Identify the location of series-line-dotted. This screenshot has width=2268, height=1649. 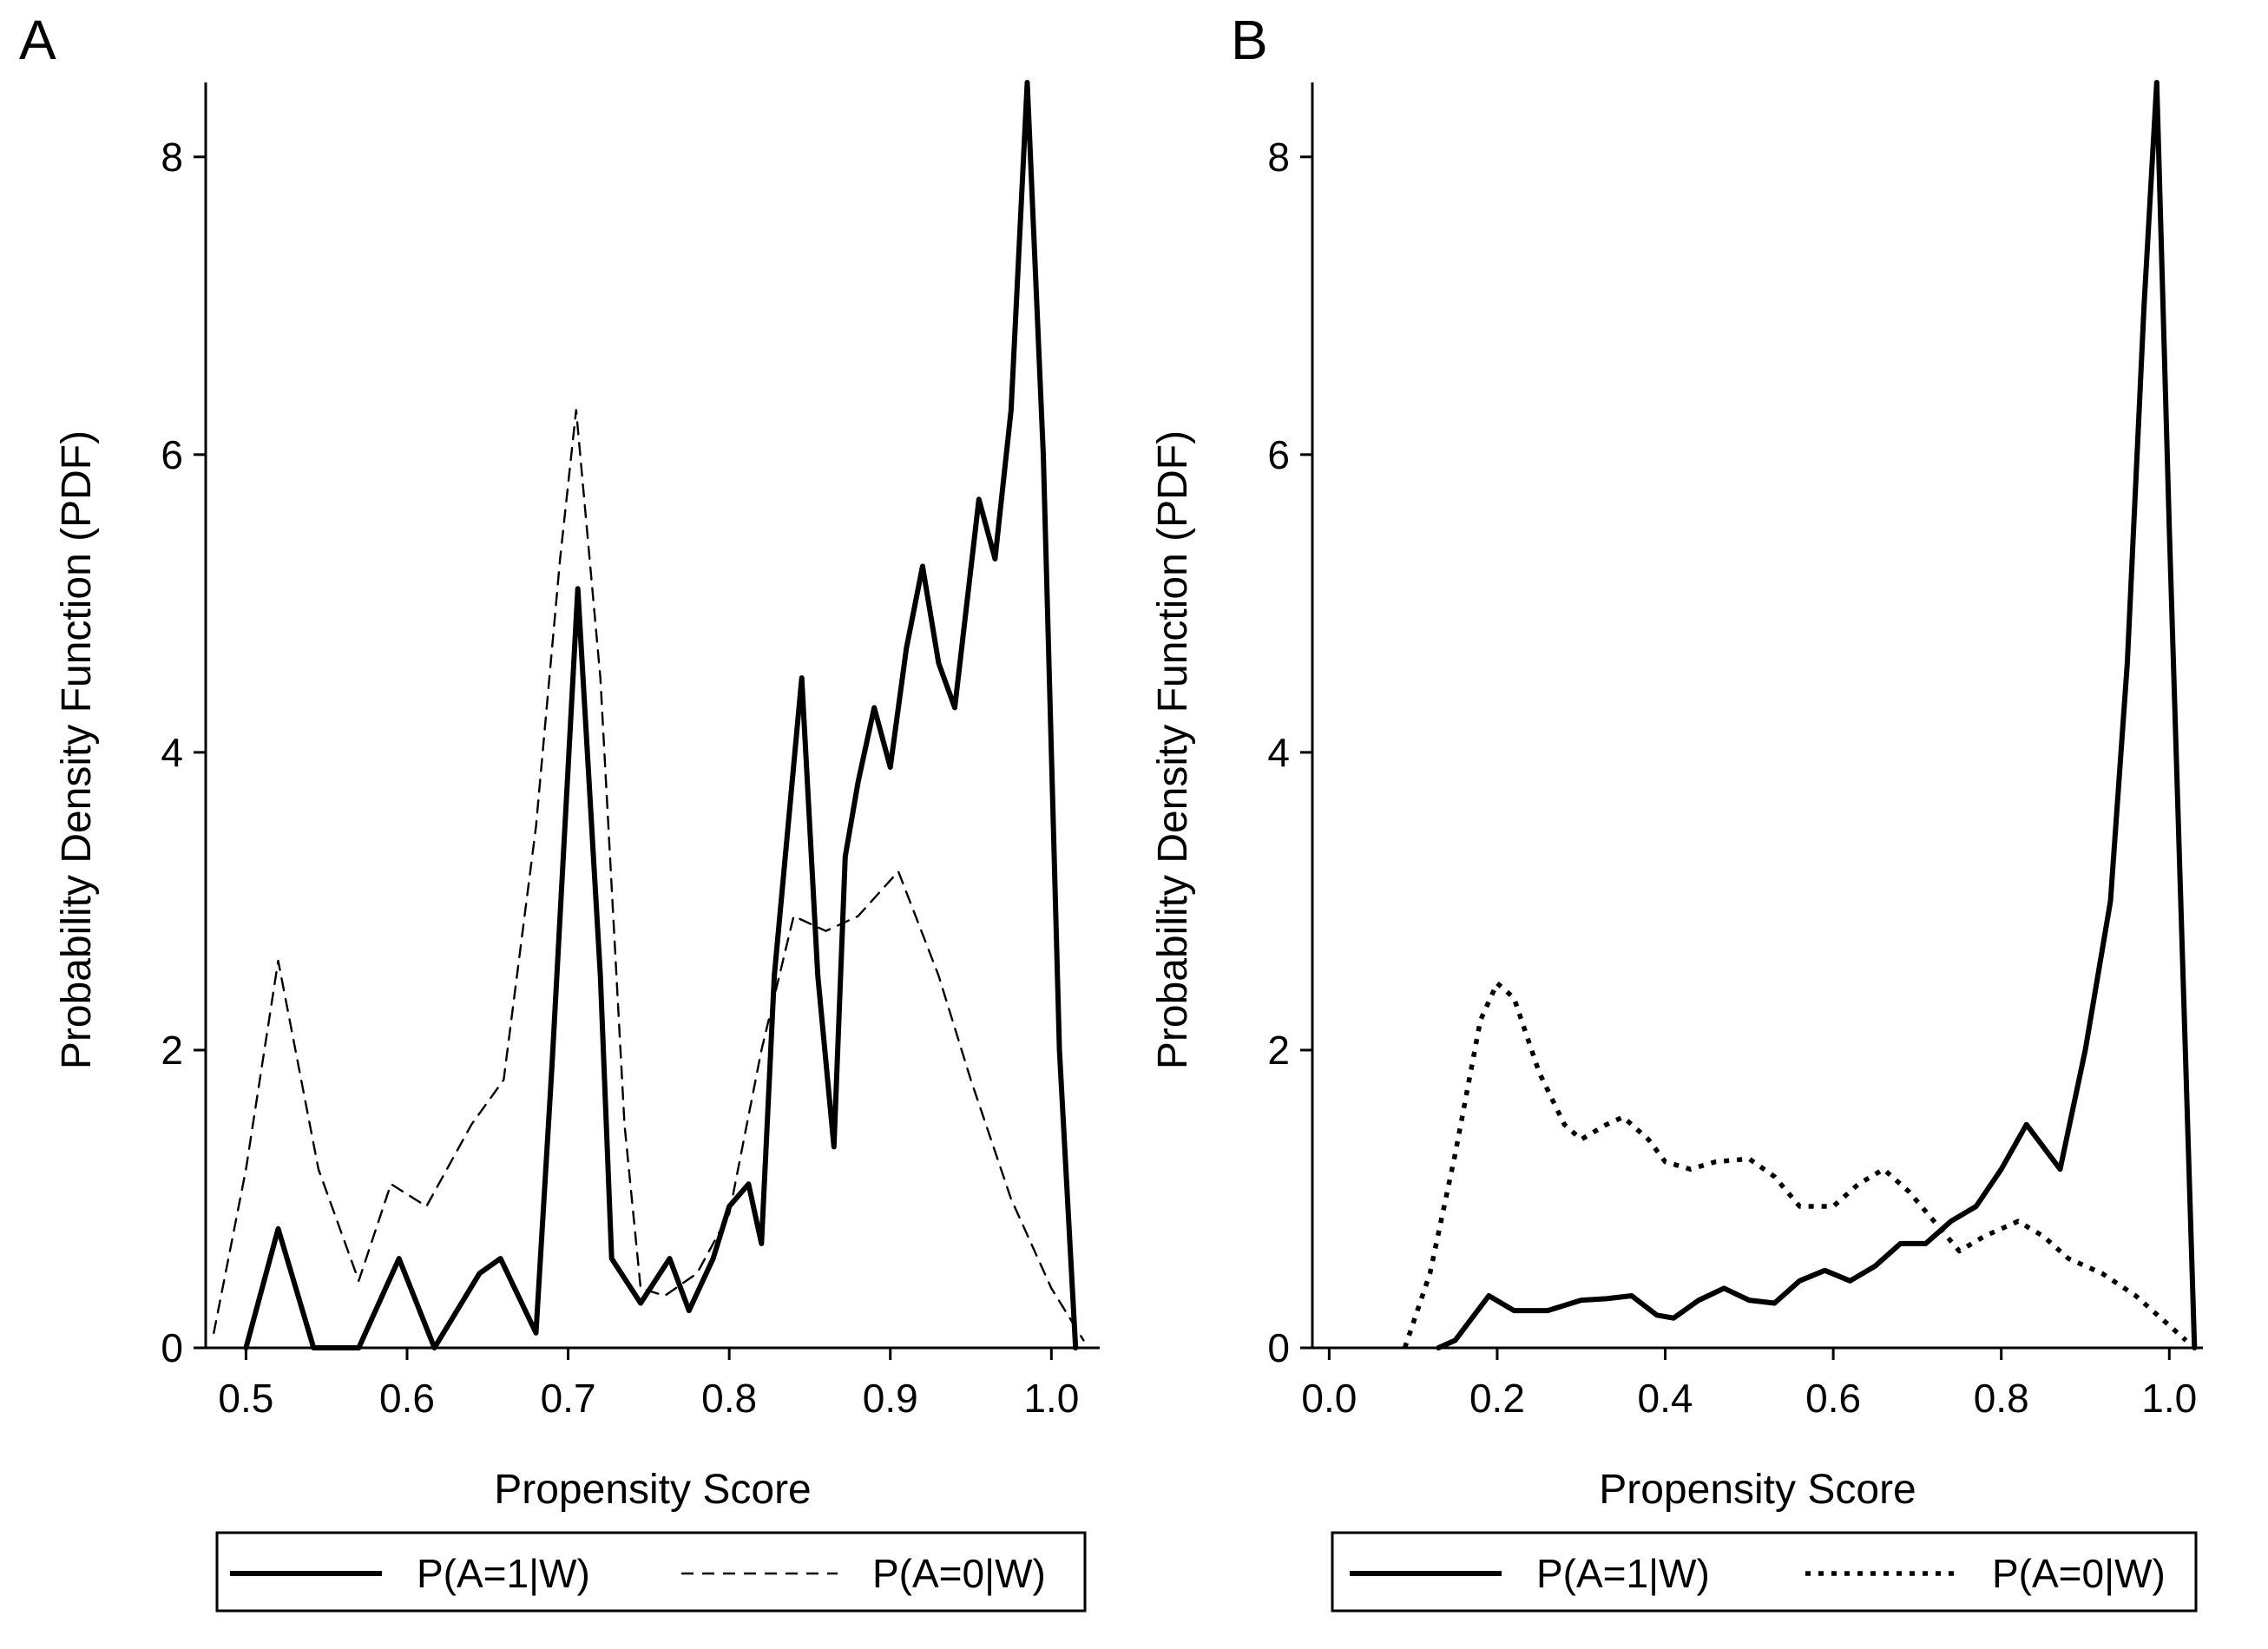
(1795, 1165).